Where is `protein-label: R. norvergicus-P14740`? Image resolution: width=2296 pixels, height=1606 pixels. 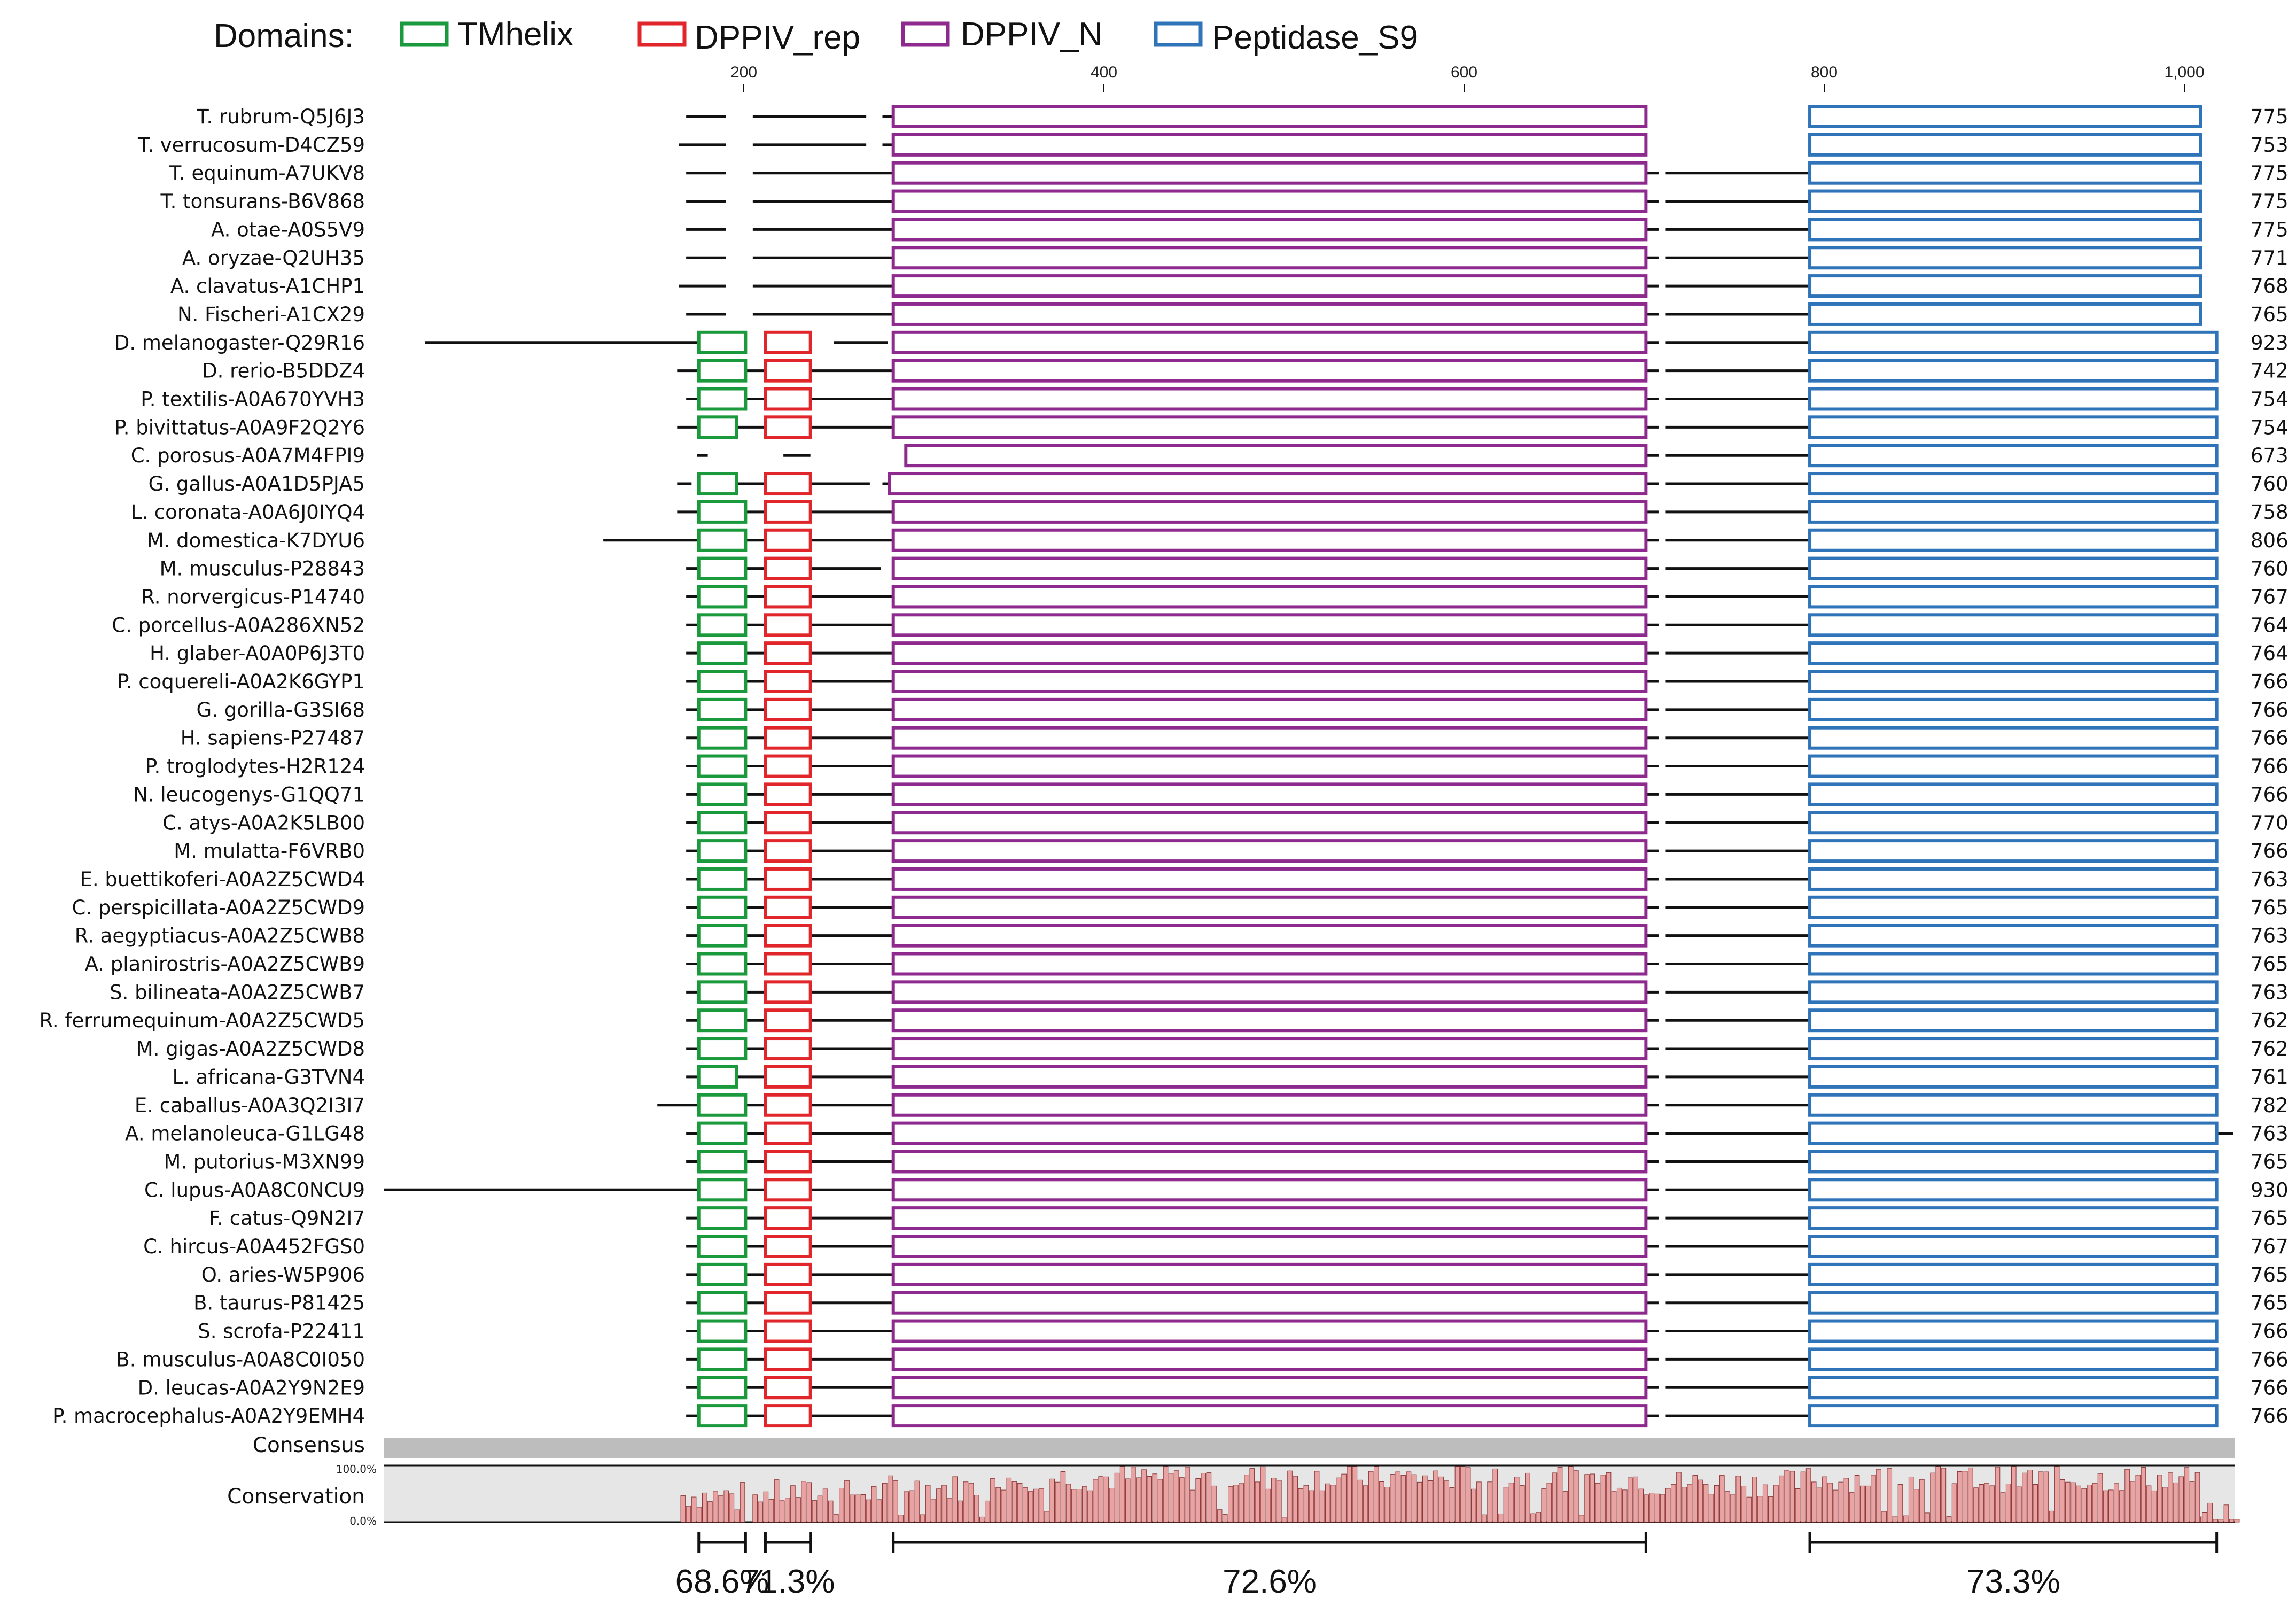 protein-label: R. norvergicus-P14740 is located at coordinates (253, 596).